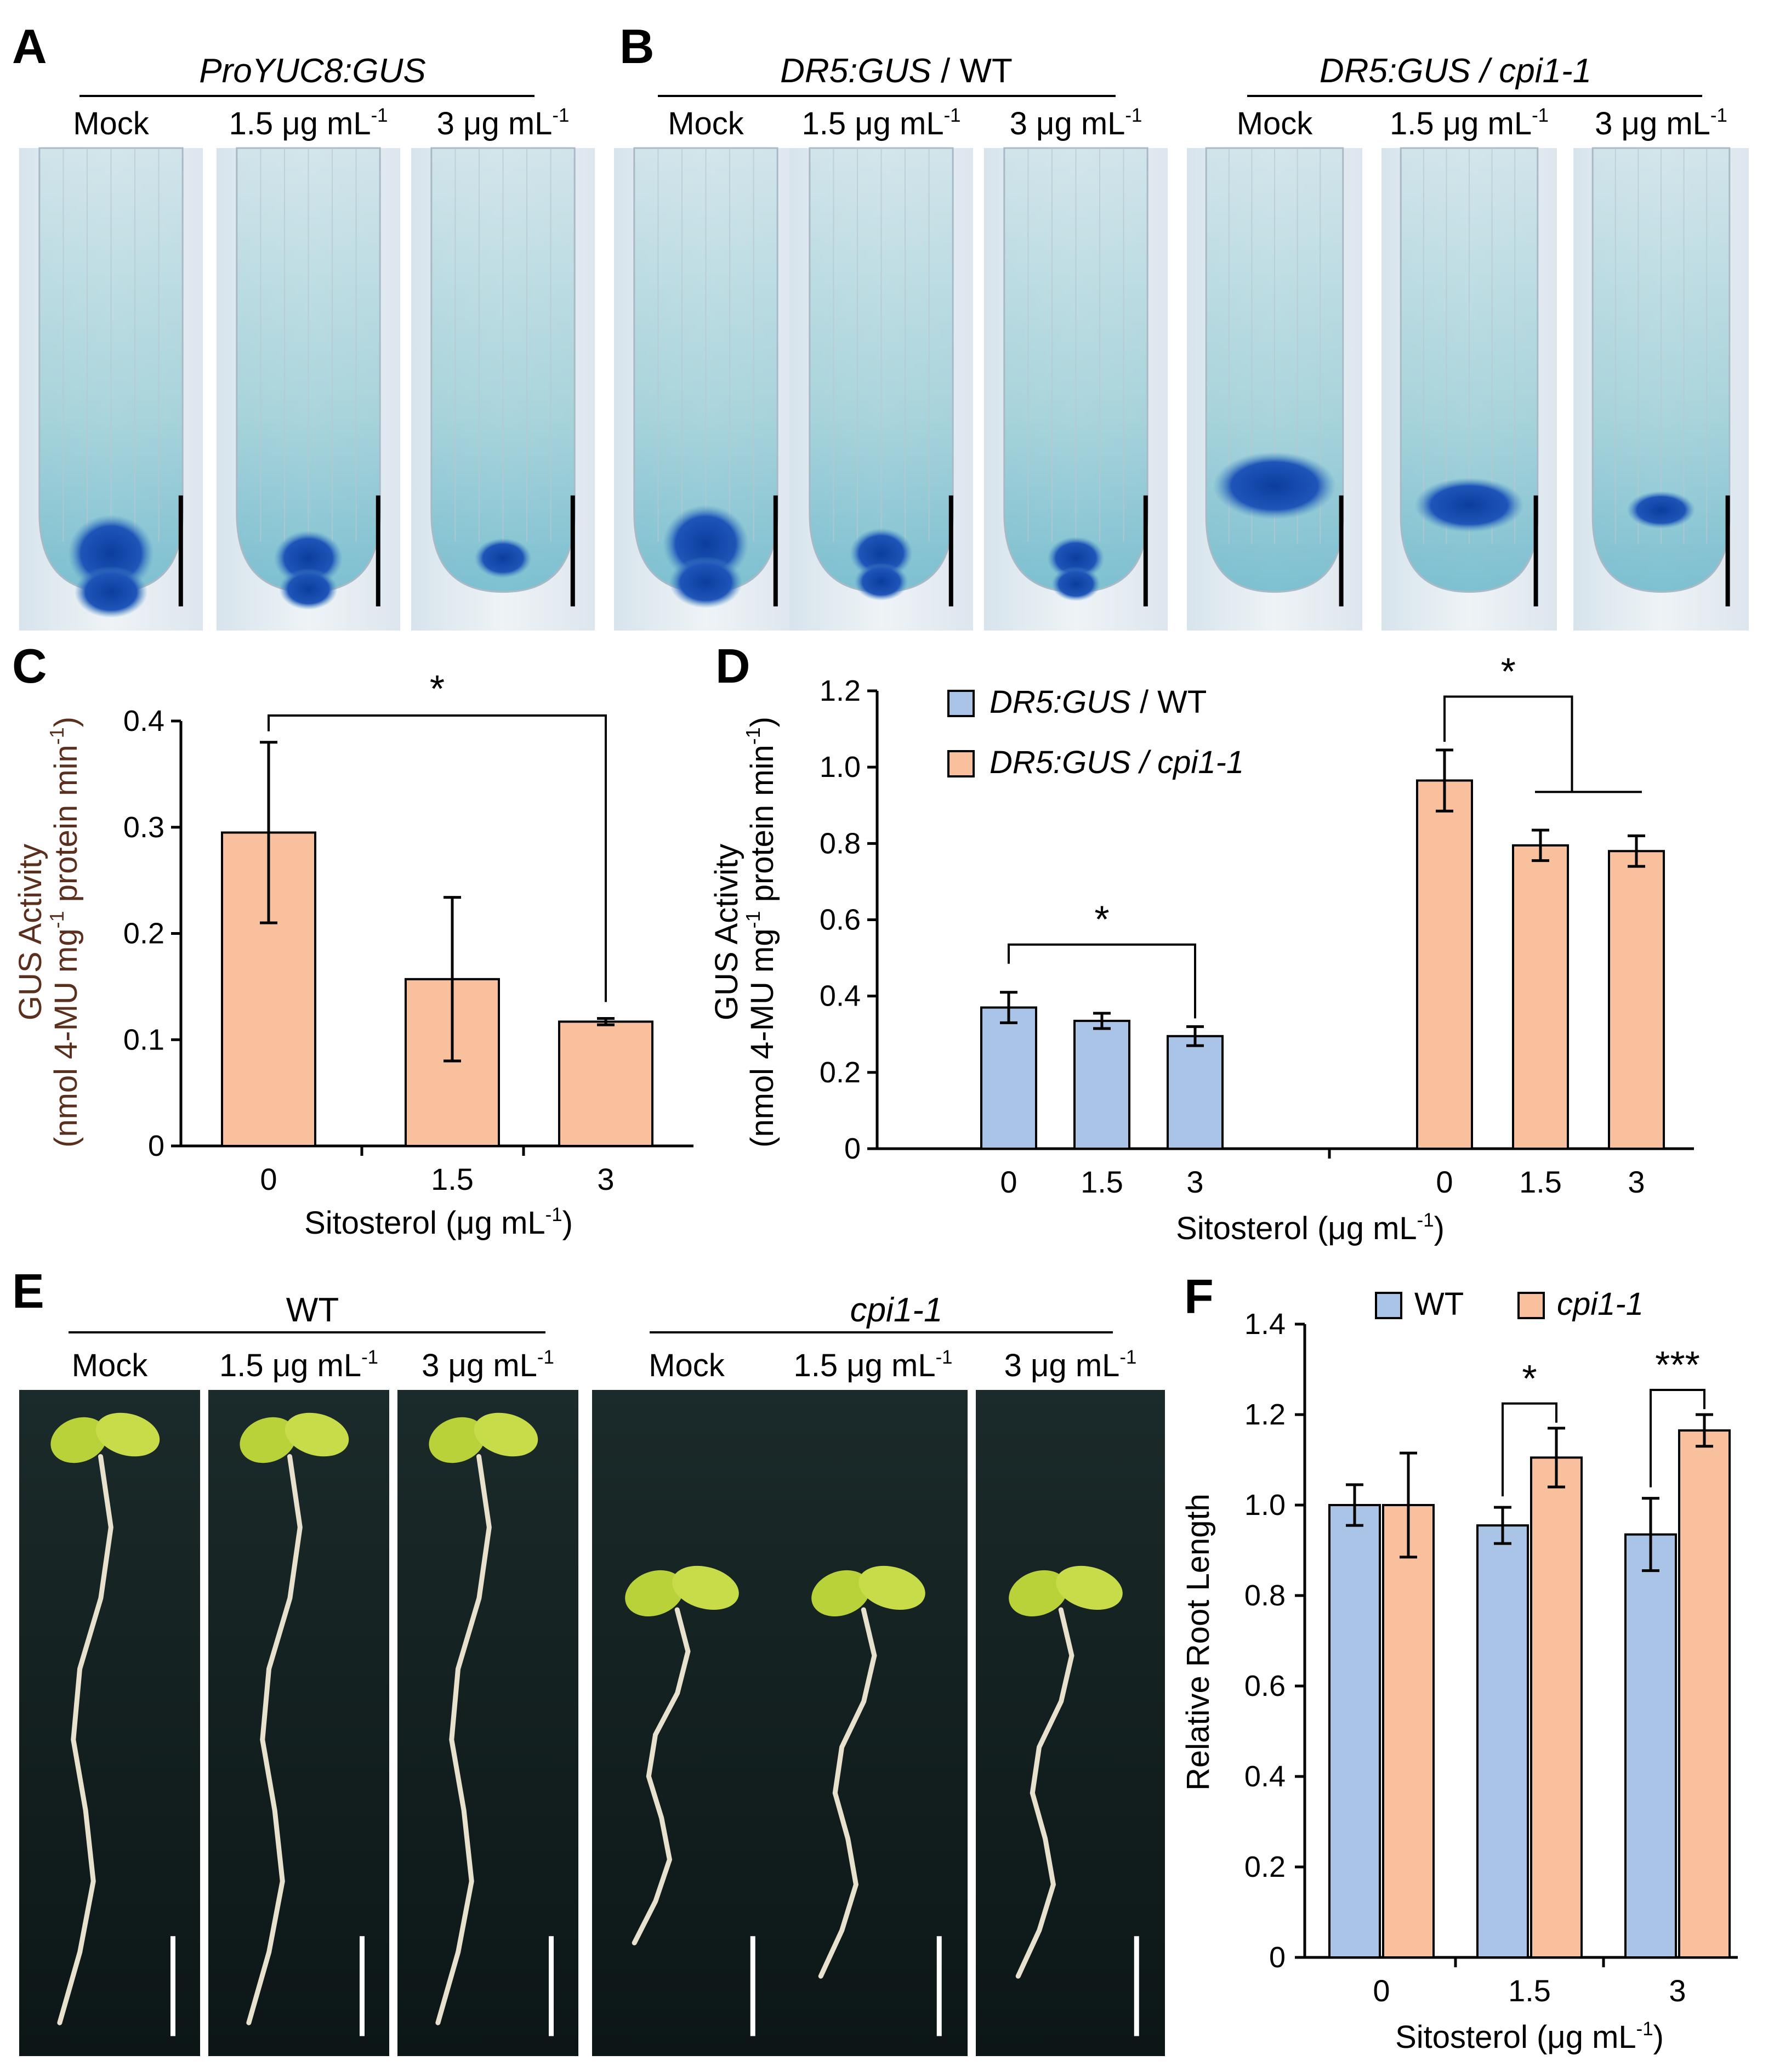 The width and height of the screenshot is (1774, 2072). What do you see at coordinates (1381, 1990) in the screenshot?
I see `chart-f-x-tick-label: 0` at bounding box center [1381, 1990].